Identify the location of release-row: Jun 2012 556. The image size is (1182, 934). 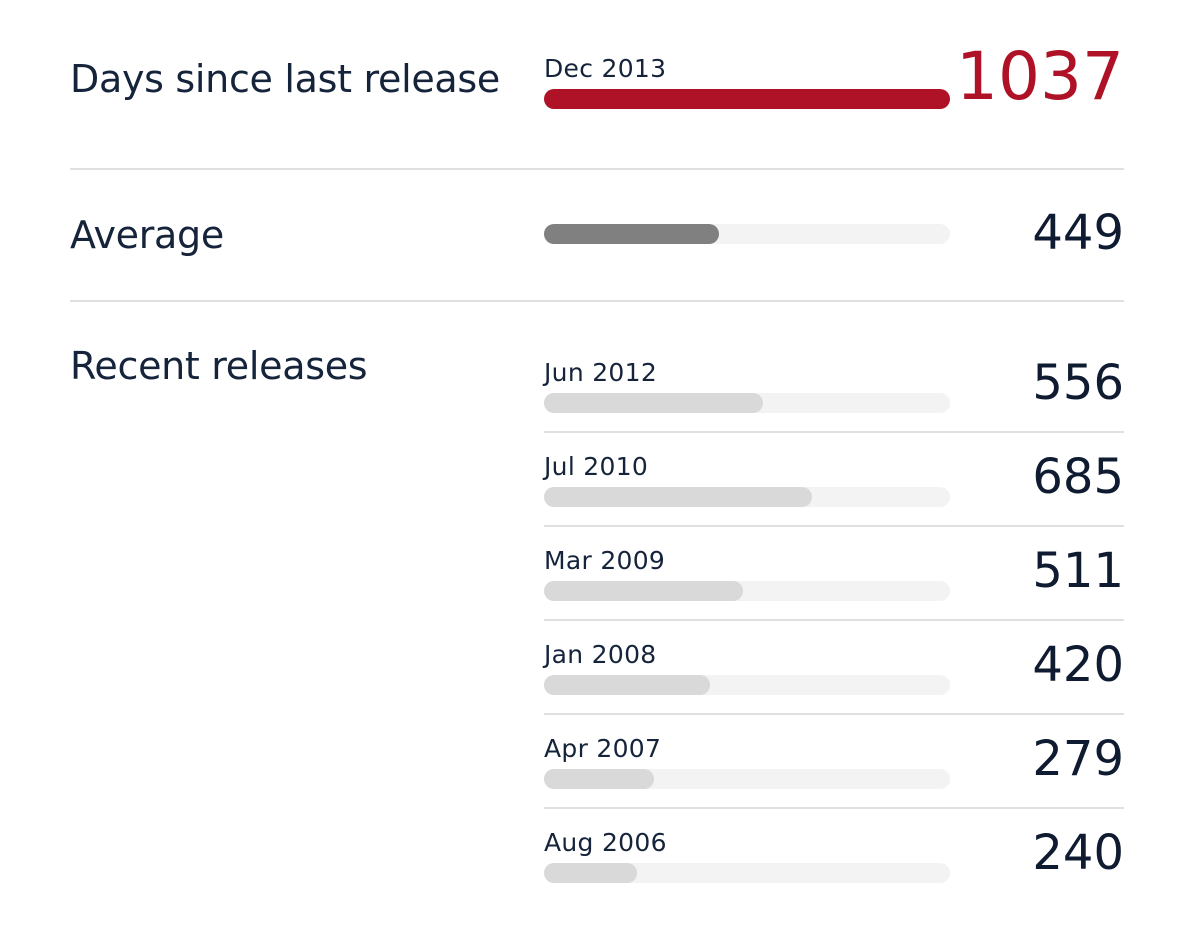
(834, 386).